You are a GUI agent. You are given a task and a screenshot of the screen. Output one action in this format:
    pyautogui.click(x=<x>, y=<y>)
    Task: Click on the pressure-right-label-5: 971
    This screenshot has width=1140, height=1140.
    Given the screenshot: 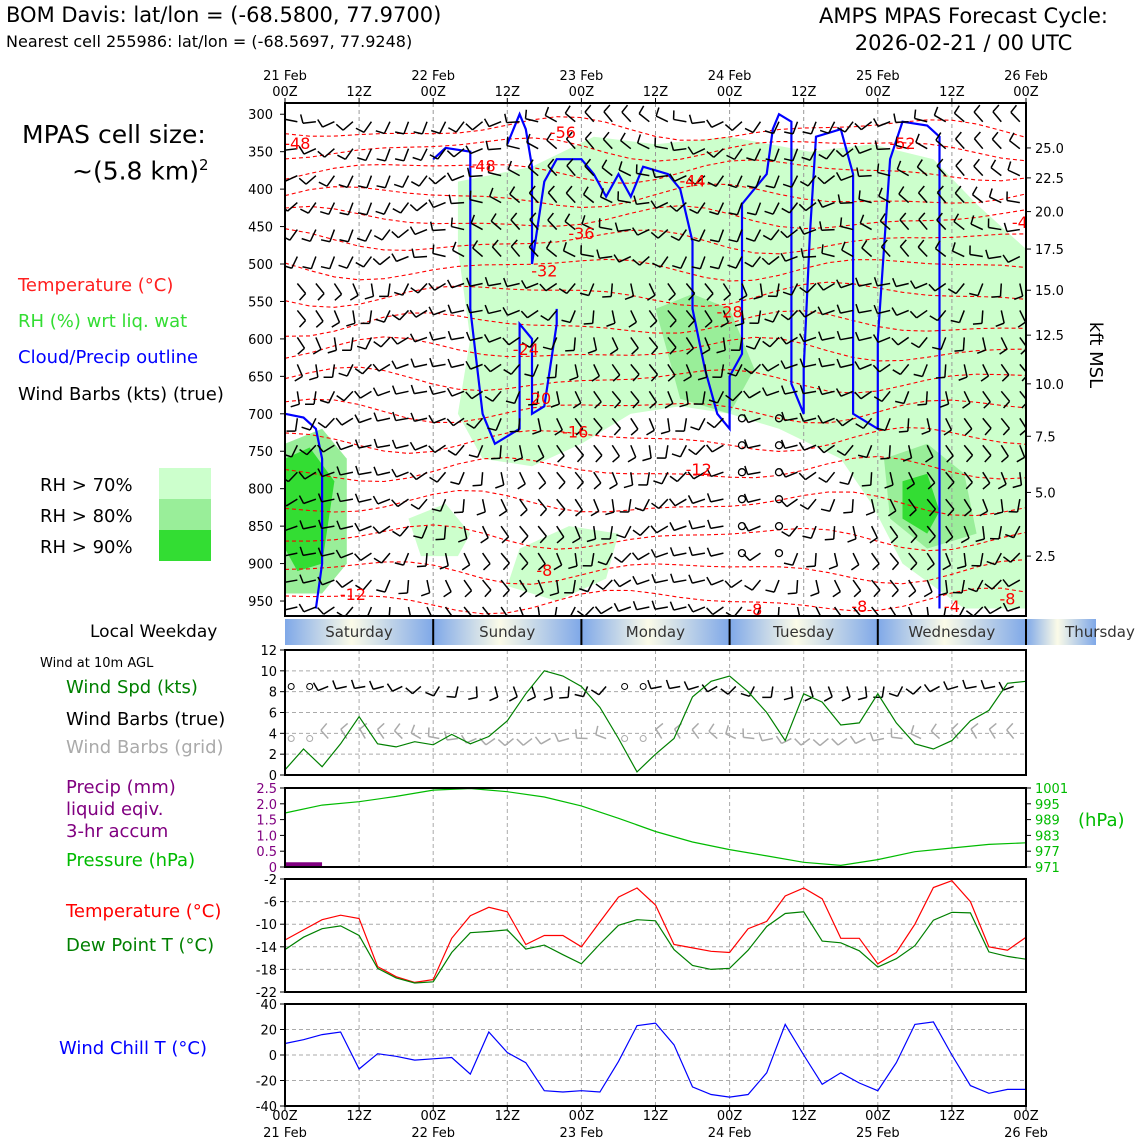 What is the action you would take?
    pyautogui.click(x=1047, y=868)
    